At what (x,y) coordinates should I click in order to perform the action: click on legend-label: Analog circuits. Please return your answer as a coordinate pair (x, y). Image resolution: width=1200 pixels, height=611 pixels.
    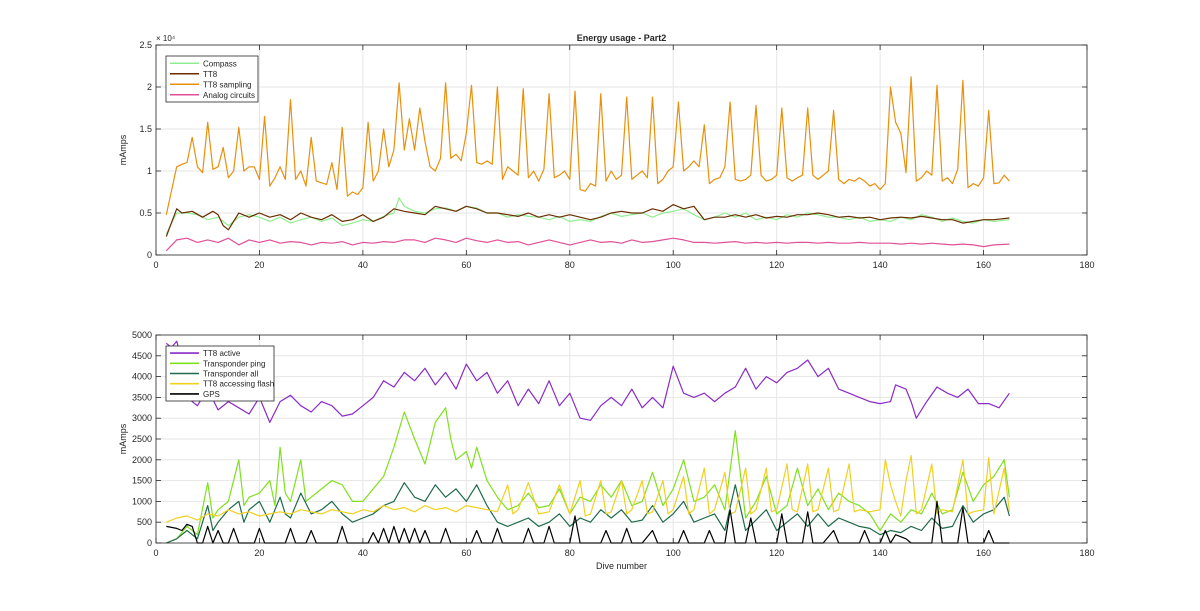
    Looking at the image, I should click on (229, 95).